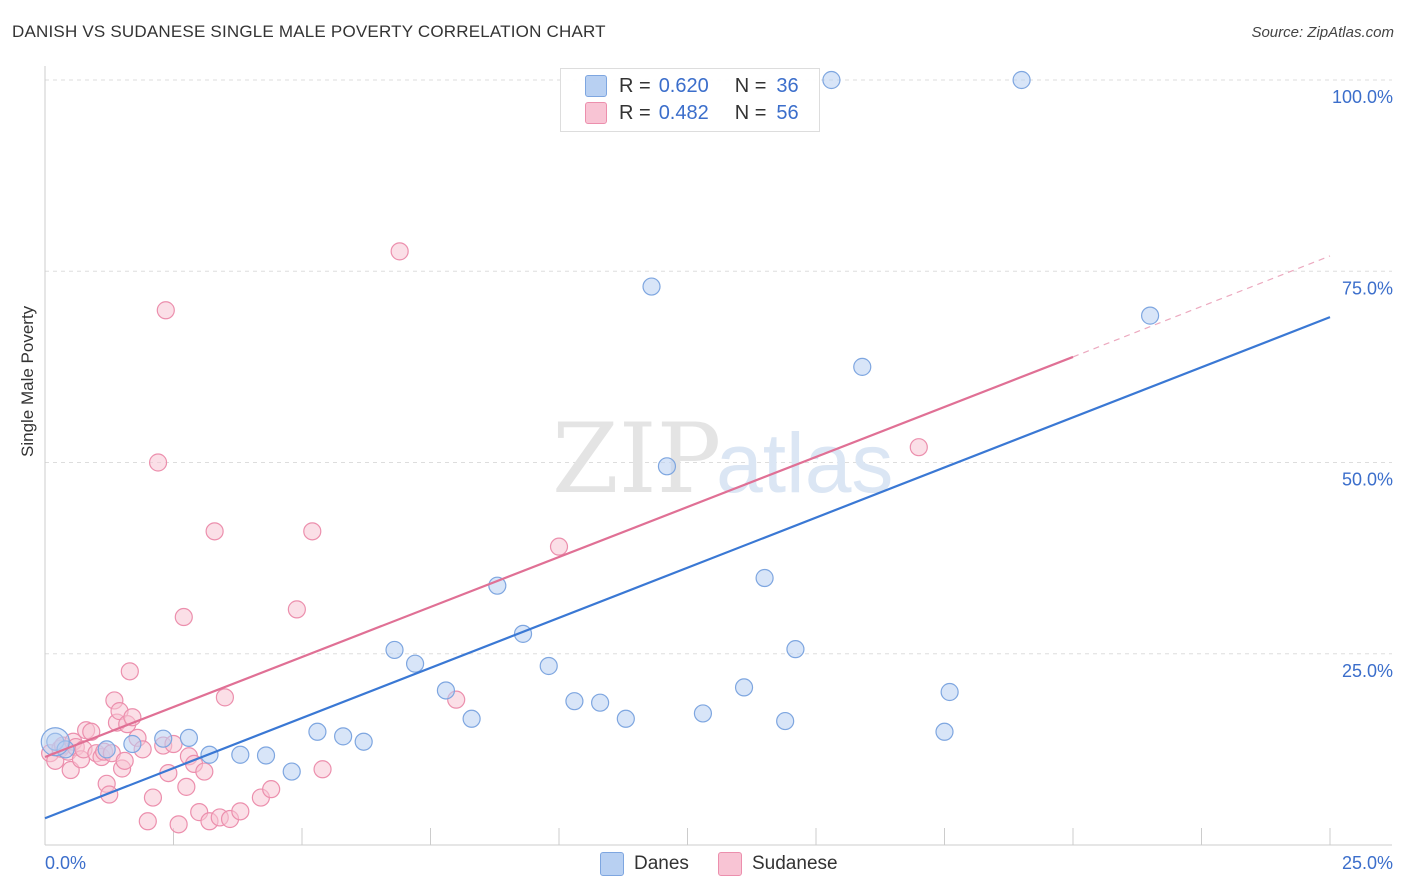 Image resolution: width=1406 pixels, height=892 pixels. Describe the element at coordinates (795, 863) in the screenshot. I see `sudanese-legend-label: Sudanese` at that location.